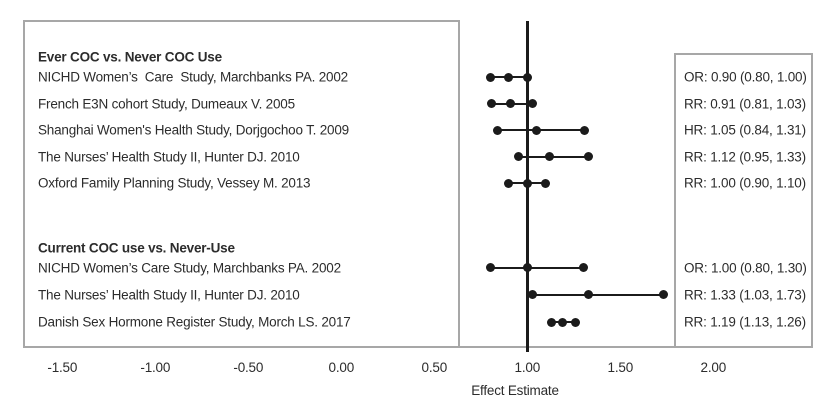  Describe the element at coordinates (527, 367) in the screenshot. I see `x-axis-tick-label: 1.00` at that location.